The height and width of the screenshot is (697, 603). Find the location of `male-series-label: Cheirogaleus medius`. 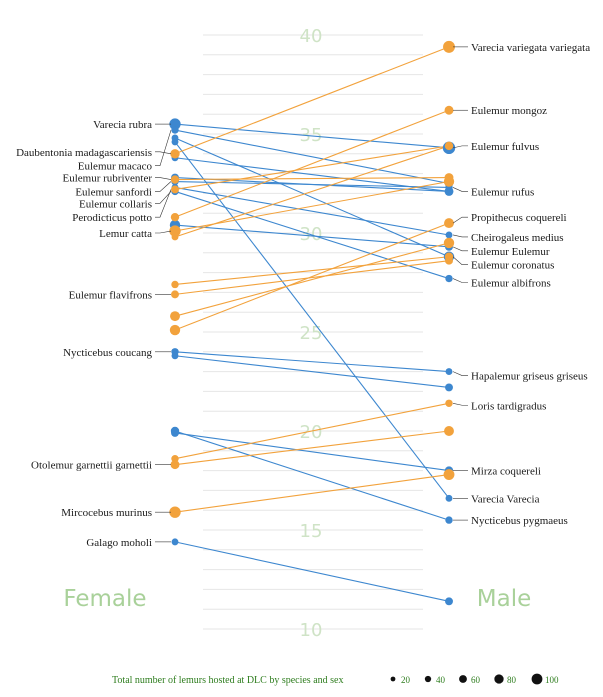

male-series-label: Cheirogaleus medius is located at coordinates (517, 238).